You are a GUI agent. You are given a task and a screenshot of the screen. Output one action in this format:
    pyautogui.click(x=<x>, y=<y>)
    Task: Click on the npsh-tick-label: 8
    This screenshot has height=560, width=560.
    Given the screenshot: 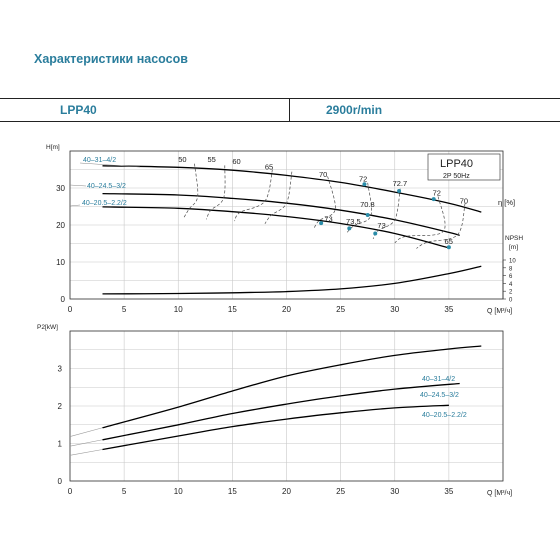 What is the action you would take?
    pyautogui.click(x=511, y=269)
    